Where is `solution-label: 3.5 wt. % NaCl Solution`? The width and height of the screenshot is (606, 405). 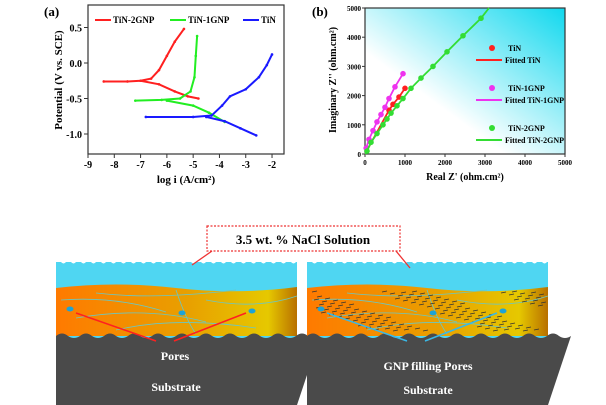
solution-label: 3.5 wt. % NaCl Solution is located at coordinates (303, 239).